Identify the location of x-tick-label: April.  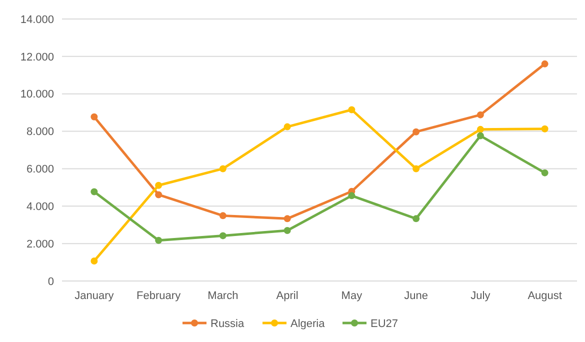
(287, 296).